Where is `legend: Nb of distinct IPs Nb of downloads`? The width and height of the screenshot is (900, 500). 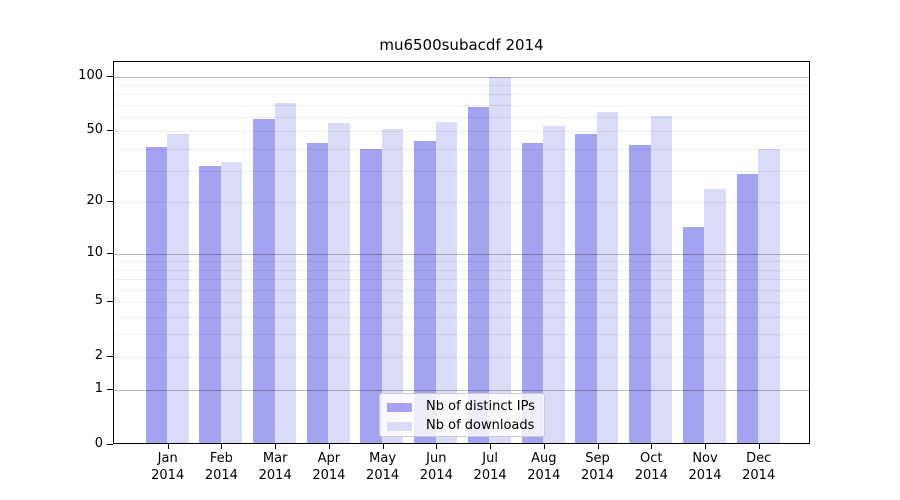
legend: Nb of distinct IPs Nb of downloads is located at coordinates (462, 415).